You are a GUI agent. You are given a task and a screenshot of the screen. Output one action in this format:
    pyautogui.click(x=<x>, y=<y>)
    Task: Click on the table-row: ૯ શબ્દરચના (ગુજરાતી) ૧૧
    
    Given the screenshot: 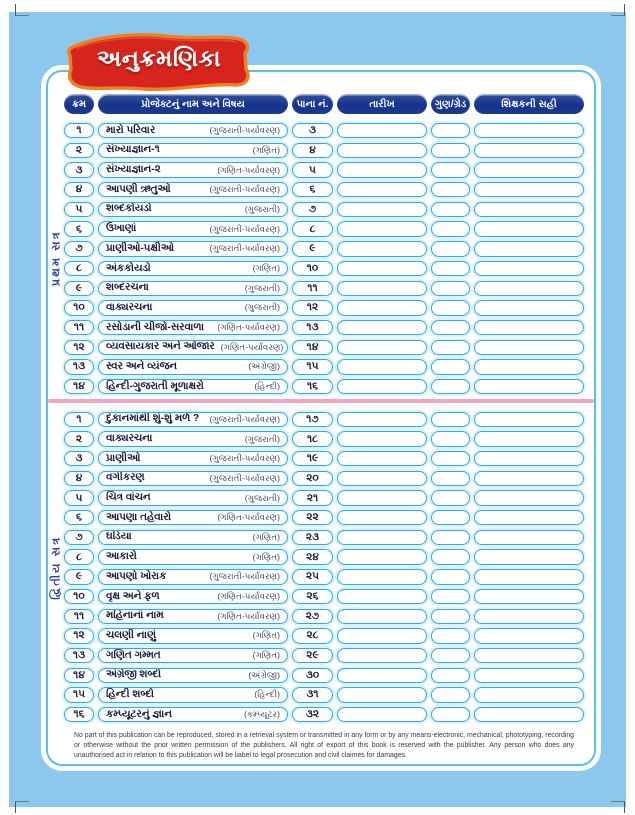 What is the action you would take?
    pyautogui.click(x=324, y=288)
    